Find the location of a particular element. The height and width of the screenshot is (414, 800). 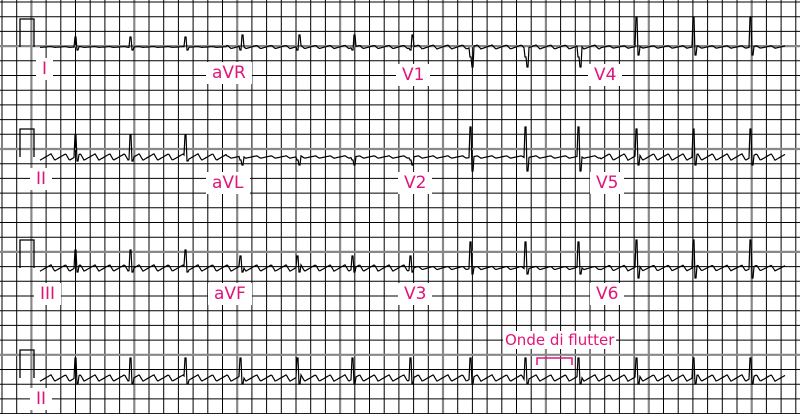

lead-label-aVL: aVL is located at coordinates (228, 183).